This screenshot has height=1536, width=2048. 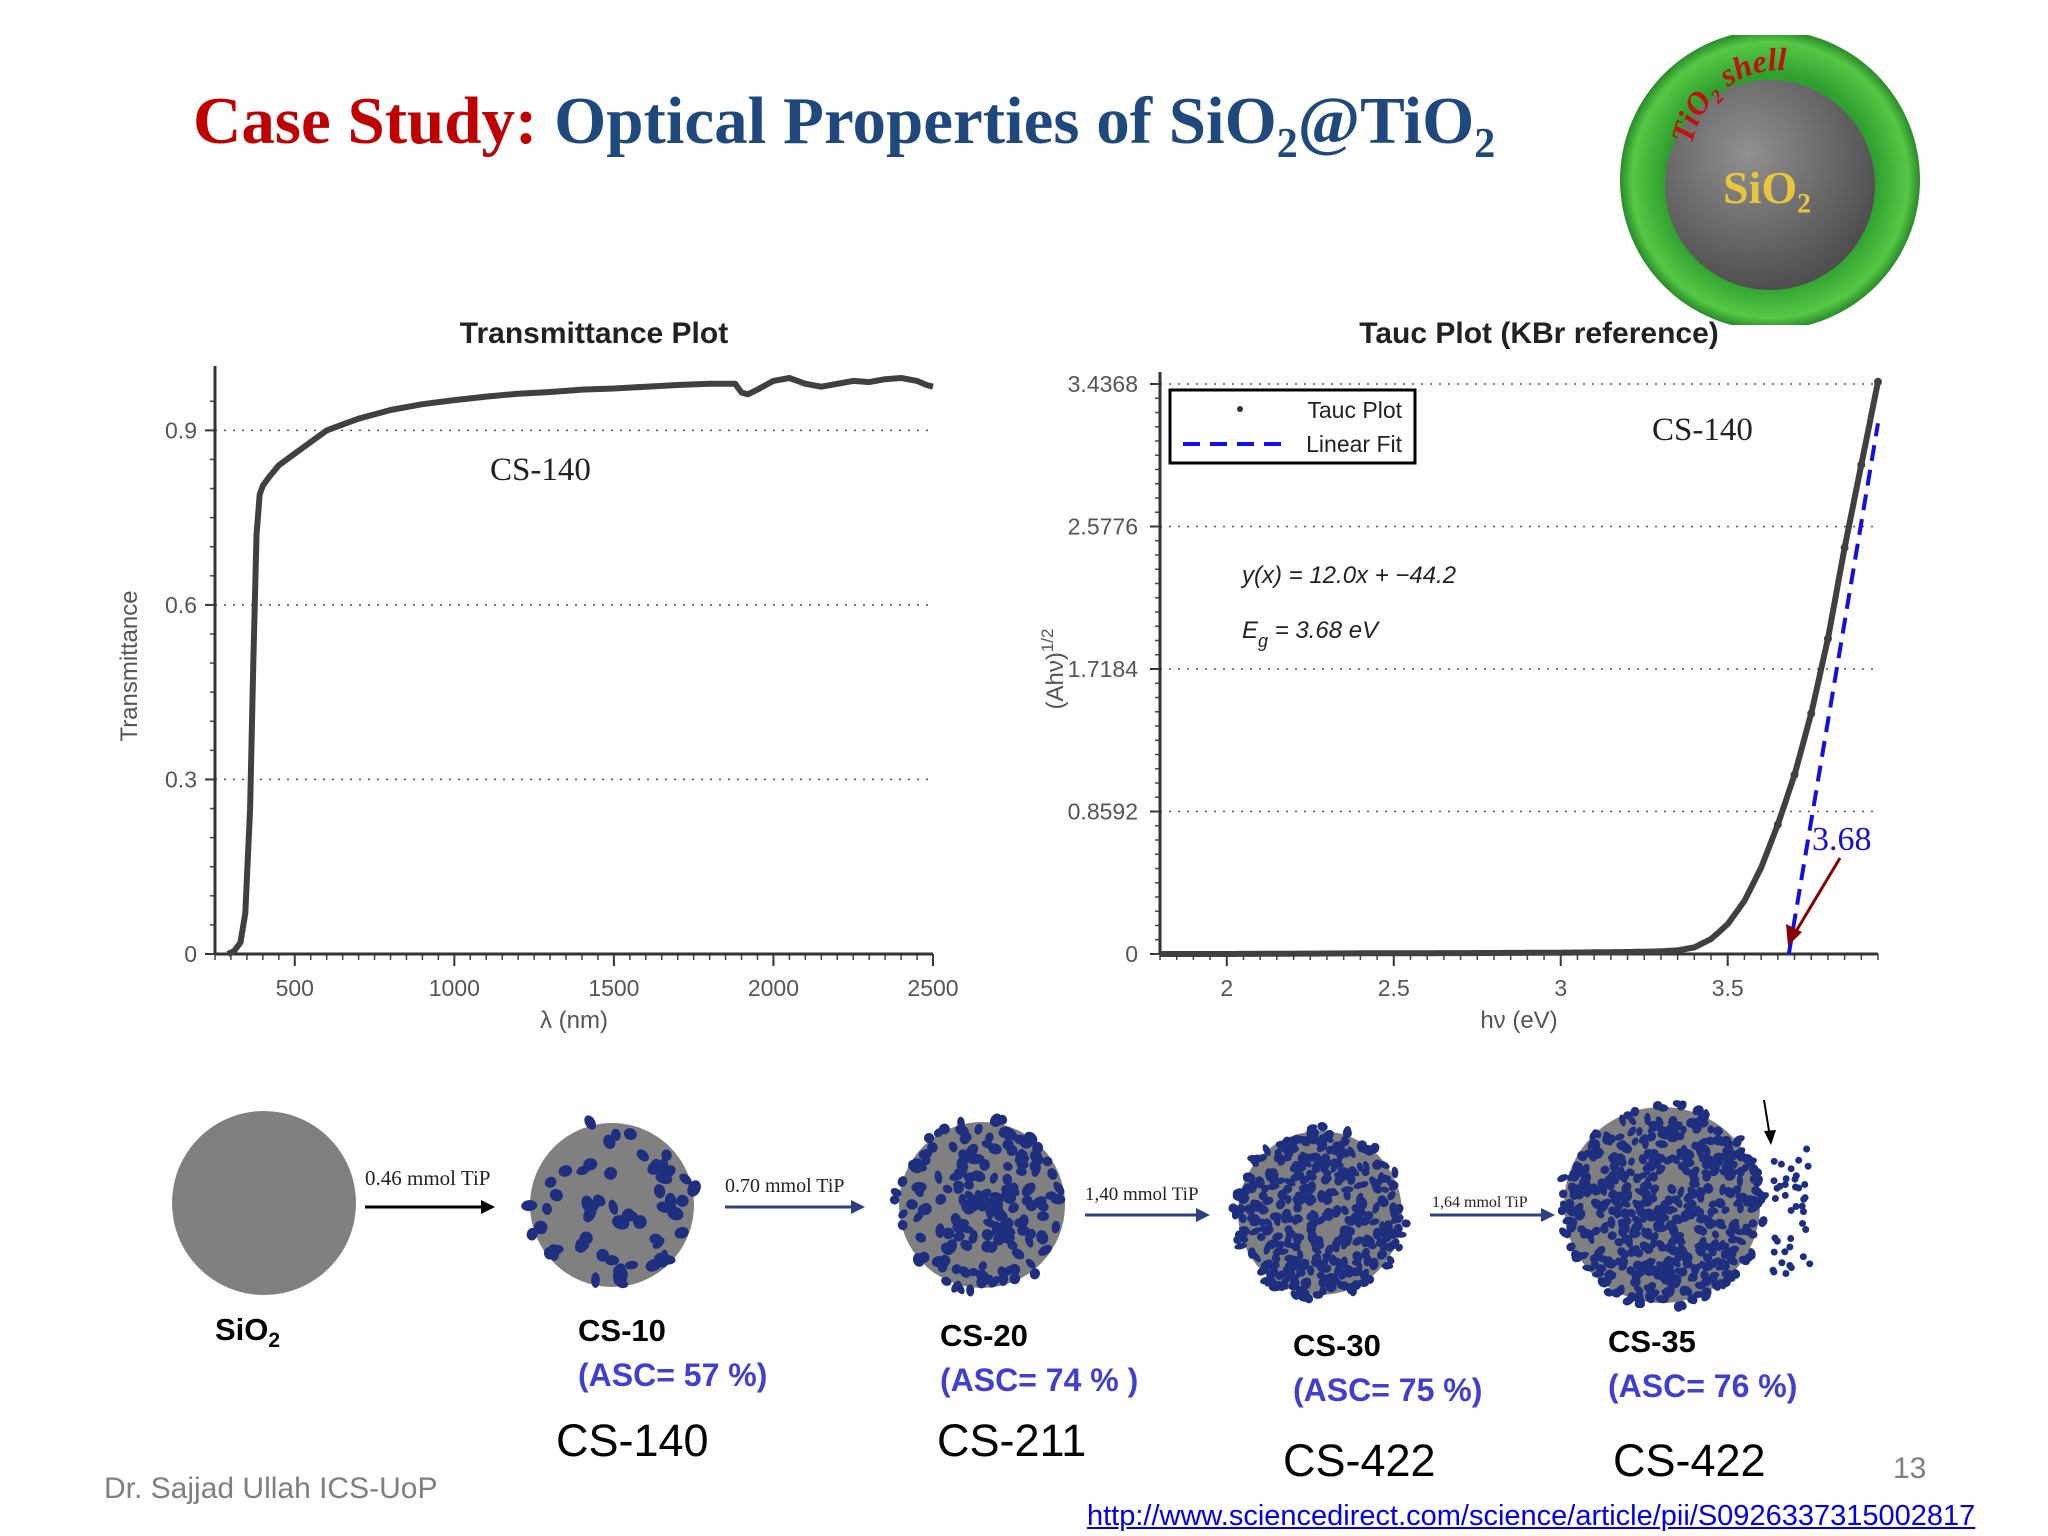 I want to click on y-tick-label: 0.3, so click(x=181, y=779).